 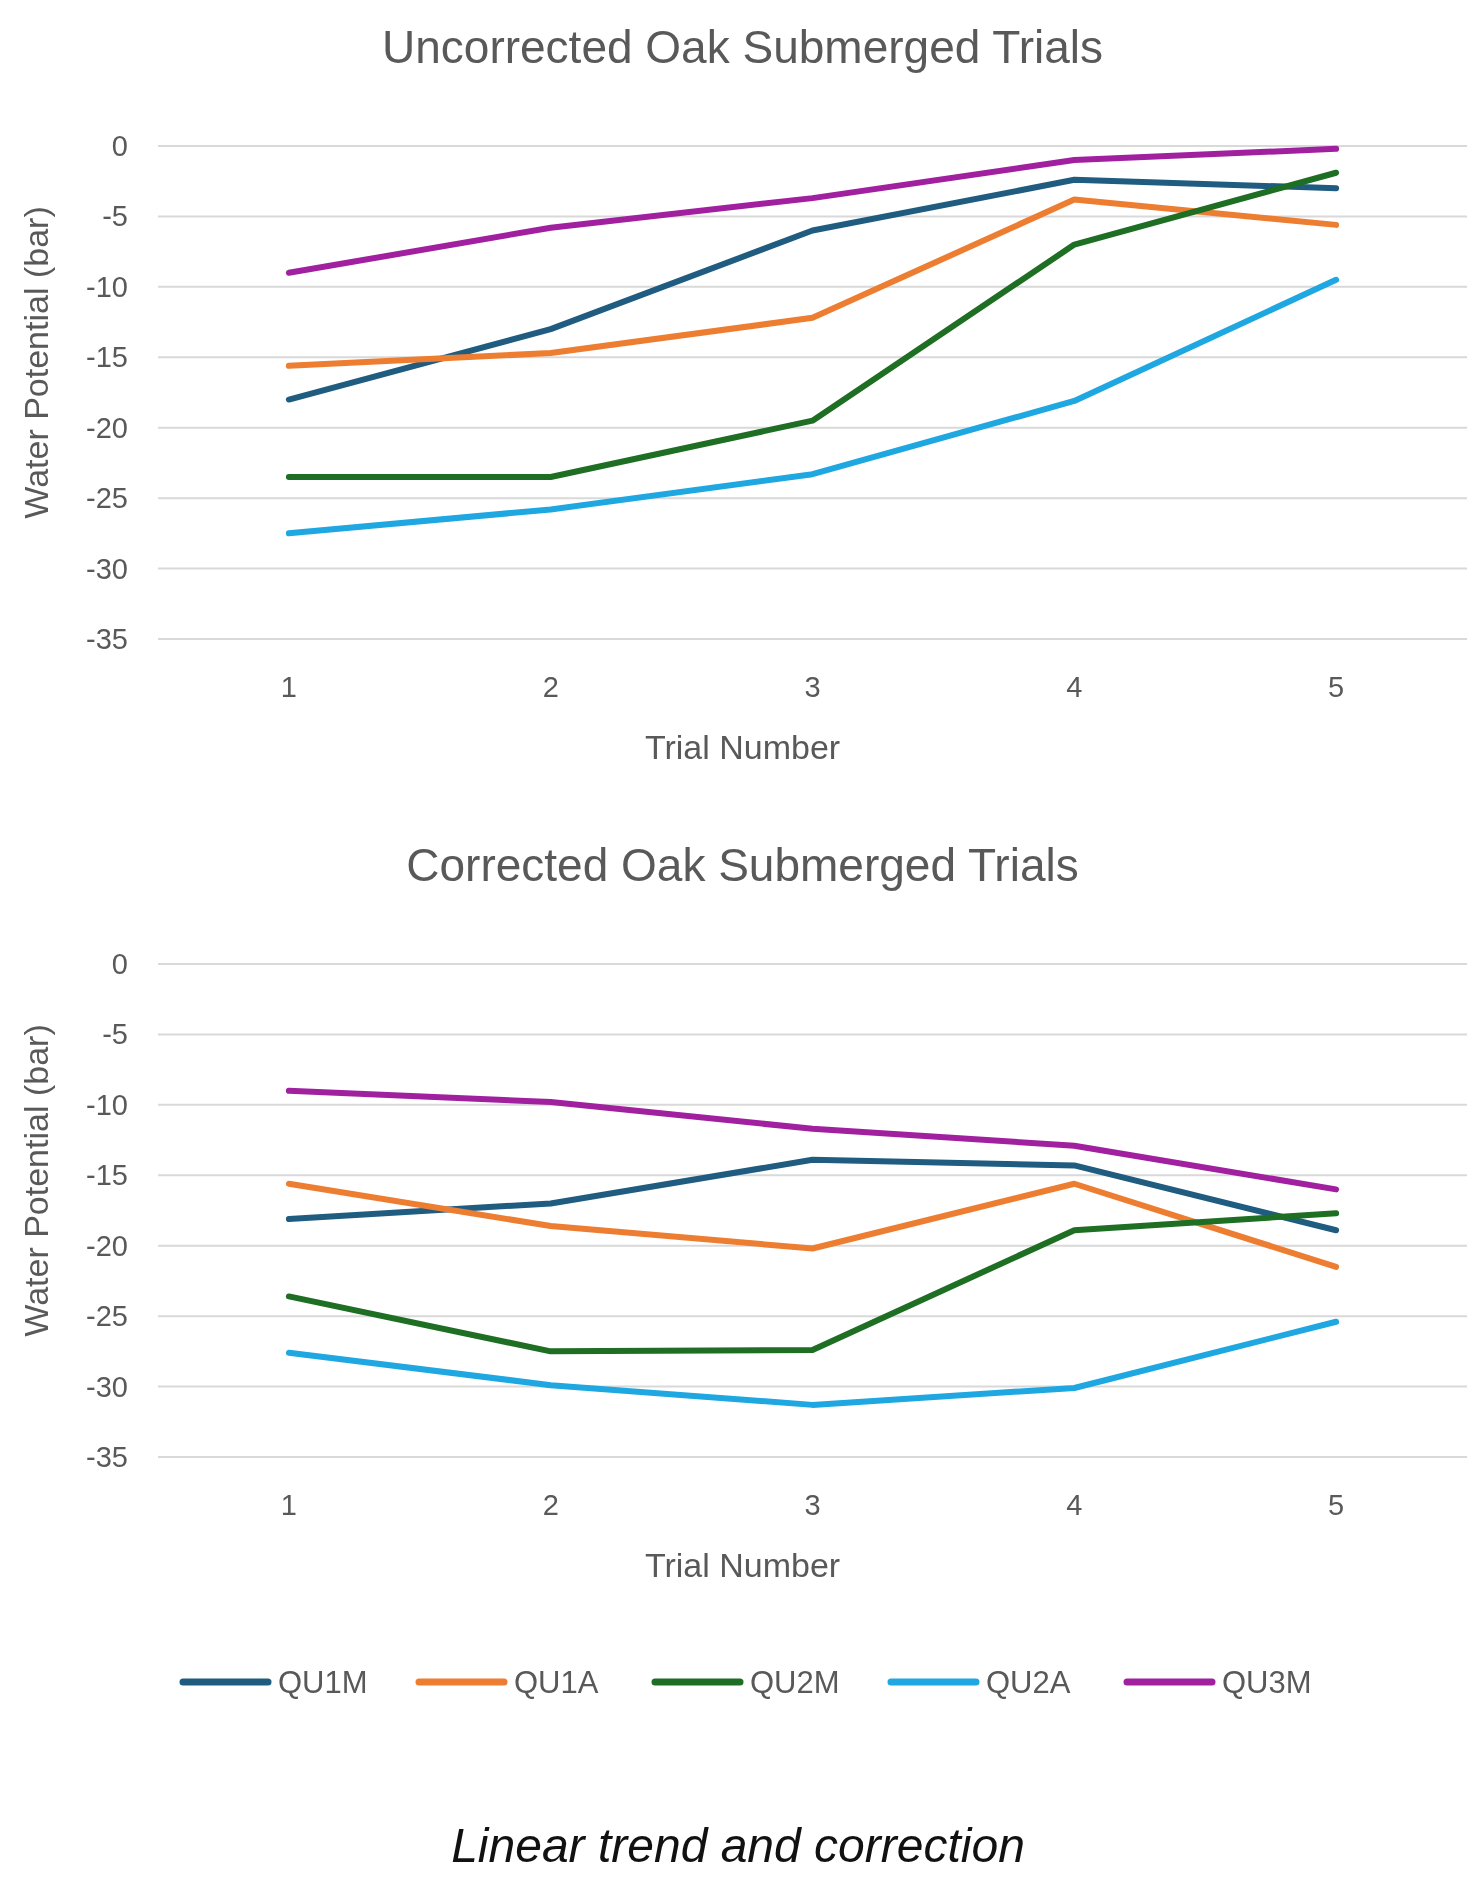 What do you see at coordinates (1267, 1682) in the screenshot?
I see `legend-label: QU3M` at bounding box center [1267, 1682].